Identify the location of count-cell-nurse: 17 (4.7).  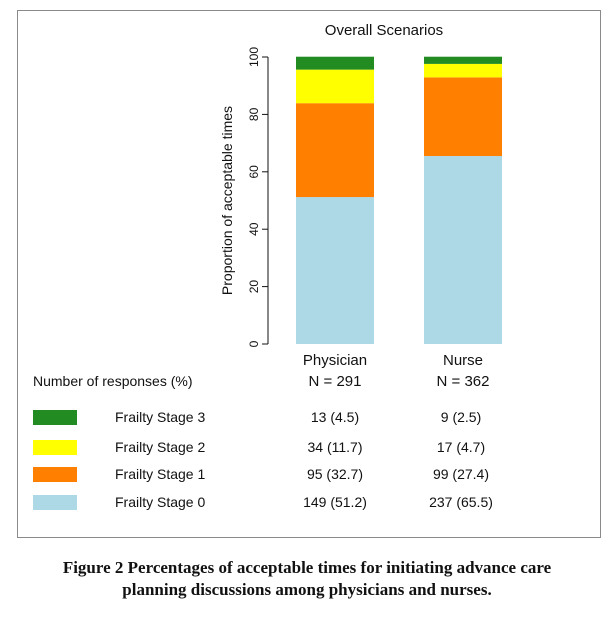
(461, 447).